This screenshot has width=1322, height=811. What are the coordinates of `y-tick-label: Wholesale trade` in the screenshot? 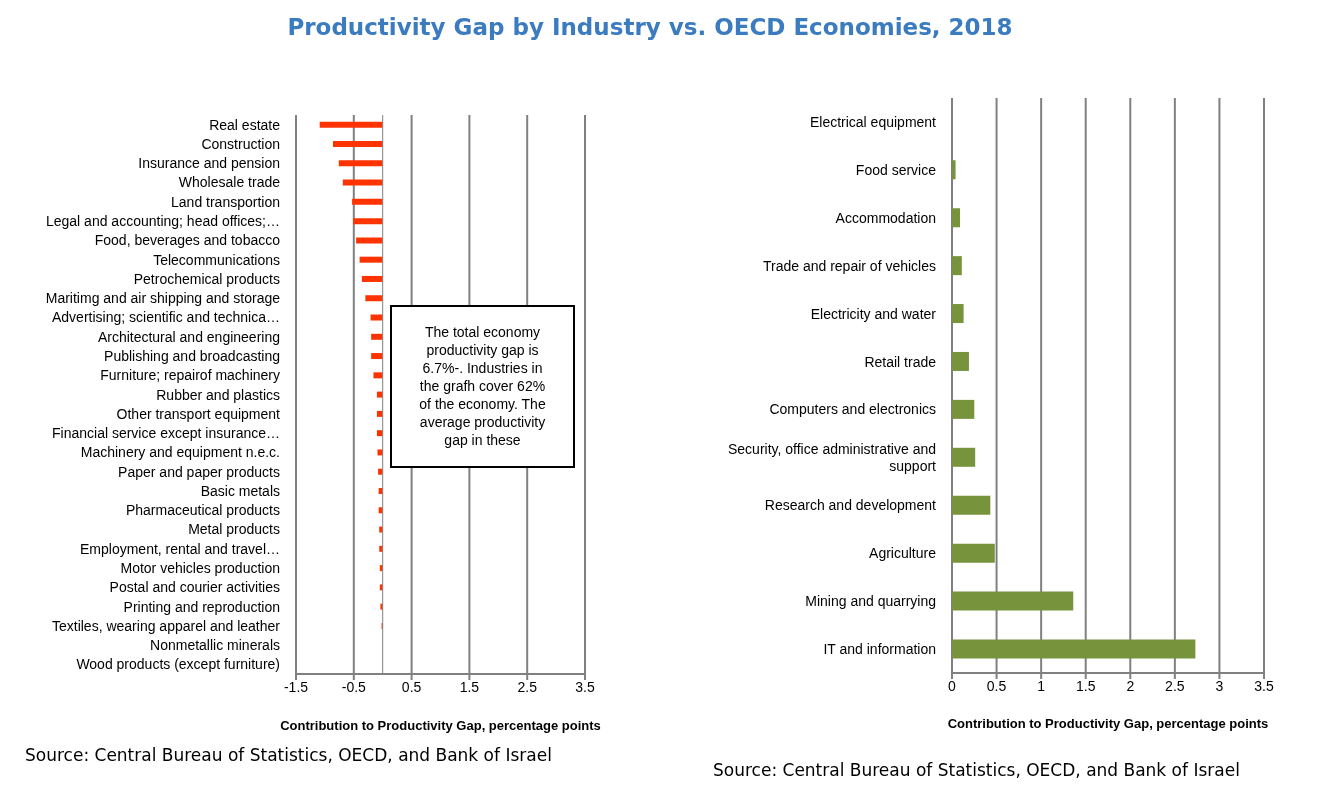 It's located at (229, 182).